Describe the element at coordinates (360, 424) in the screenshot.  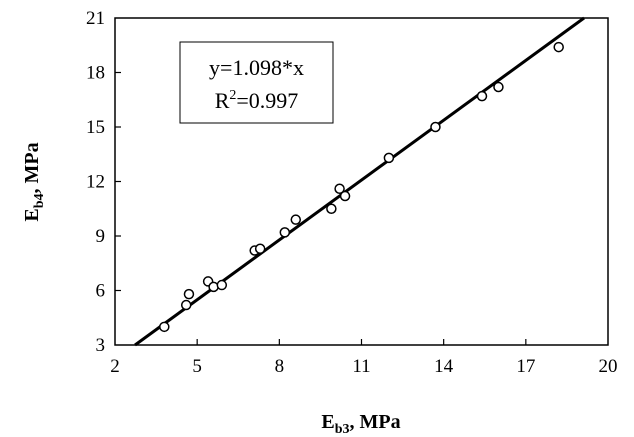
I see `x-axis-title: Eb3, MPa` at that location.